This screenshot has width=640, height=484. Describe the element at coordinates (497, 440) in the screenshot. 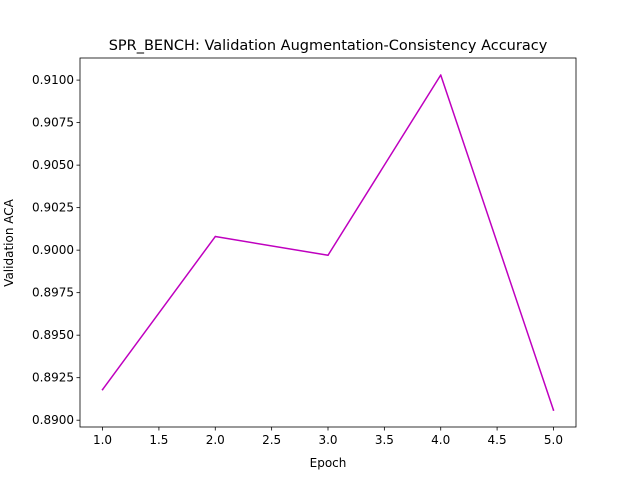

I see `x-tick-label: 4.5` at that location.